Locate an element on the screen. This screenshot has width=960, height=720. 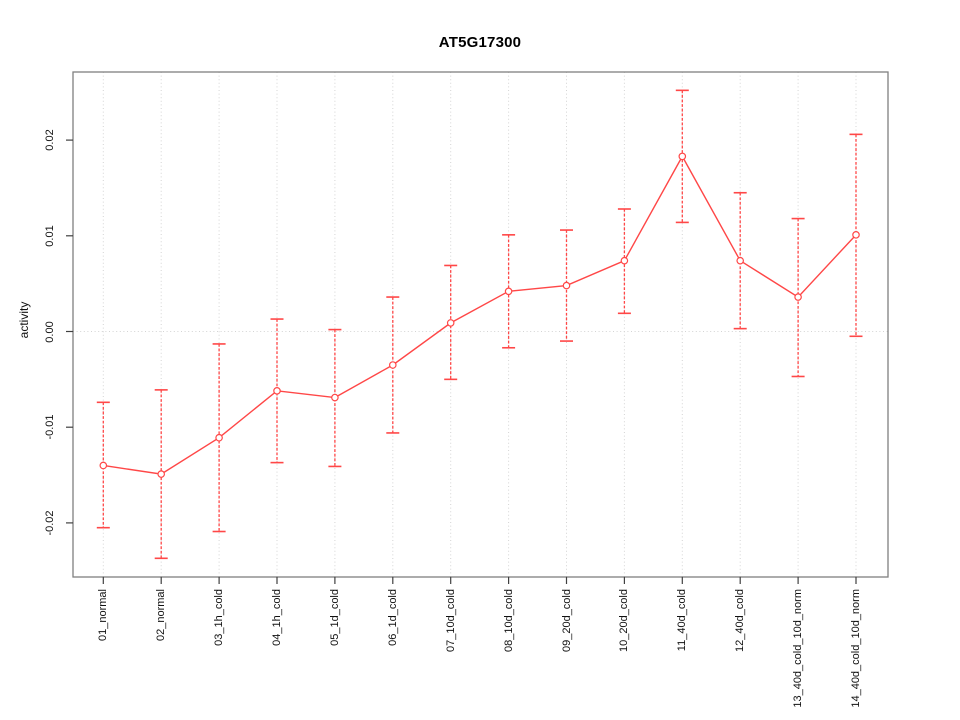
y-tick-label: -0.01 is located at coordinates (50, 427).